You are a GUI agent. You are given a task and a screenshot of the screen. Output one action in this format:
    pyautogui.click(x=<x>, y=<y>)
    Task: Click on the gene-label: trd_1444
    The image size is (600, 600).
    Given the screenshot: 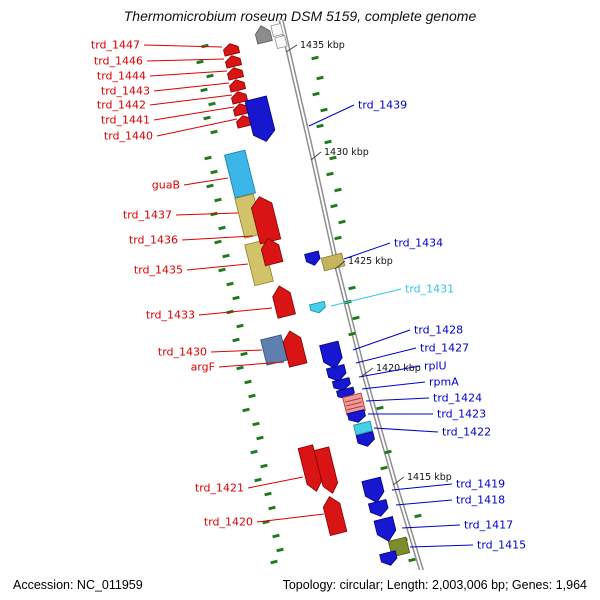 What is the action you would take?
    pyautogui.click(x=121, y=76)
    